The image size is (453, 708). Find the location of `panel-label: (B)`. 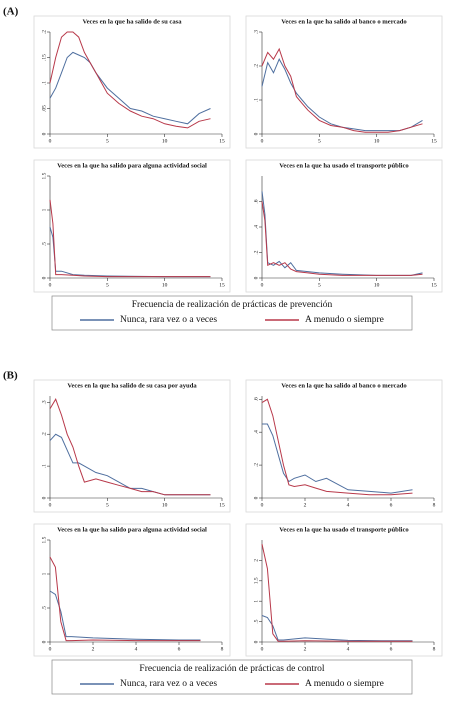

panel-label: (B) is located at coordinates (10, 376).